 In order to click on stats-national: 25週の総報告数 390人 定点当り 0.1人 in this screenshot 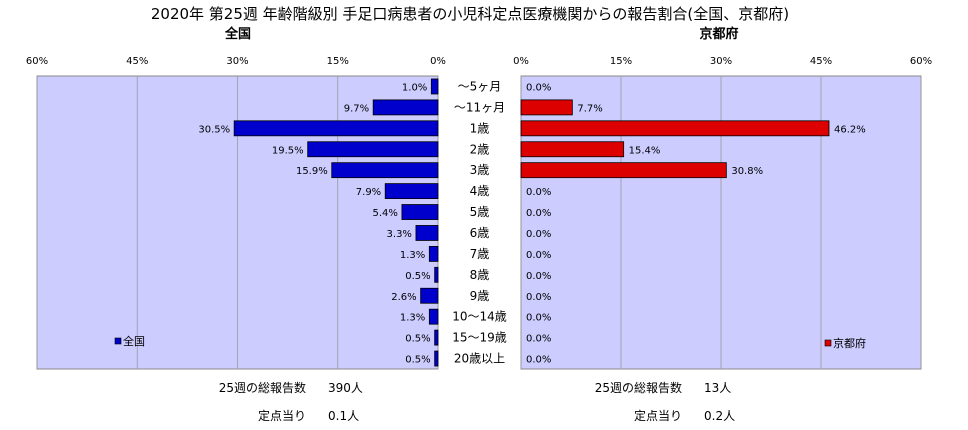, I will do `click(291, 401)`.